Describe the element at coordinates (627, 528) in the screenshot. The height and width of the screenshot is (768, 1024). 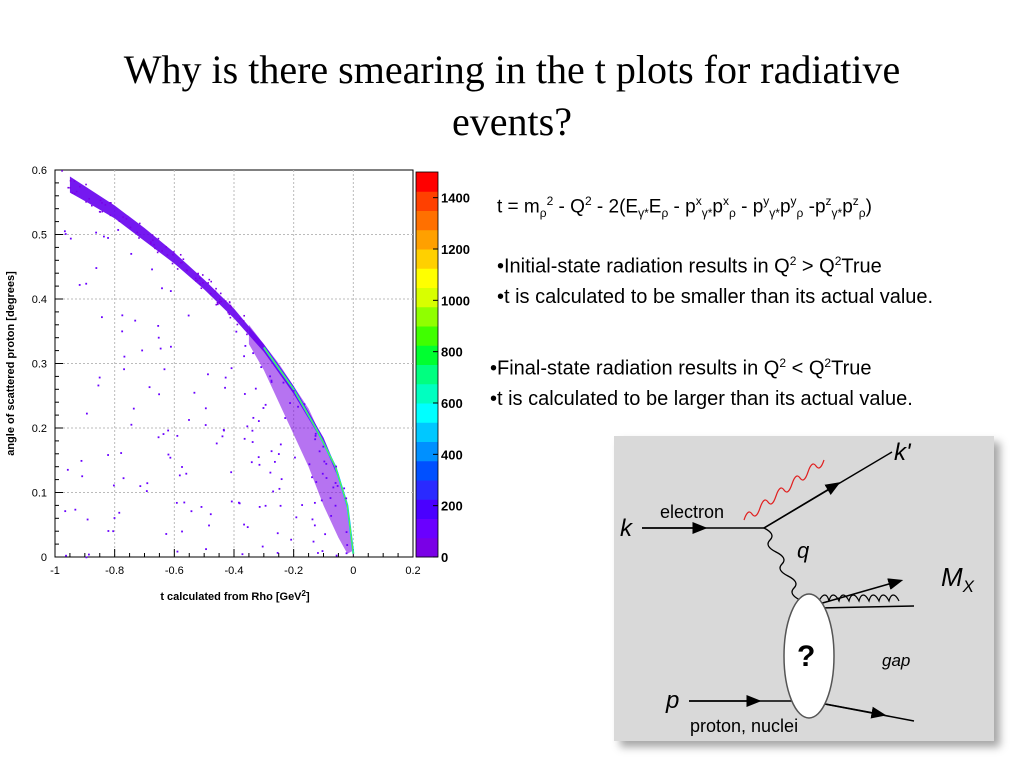
I see `k-label: k` at that location.